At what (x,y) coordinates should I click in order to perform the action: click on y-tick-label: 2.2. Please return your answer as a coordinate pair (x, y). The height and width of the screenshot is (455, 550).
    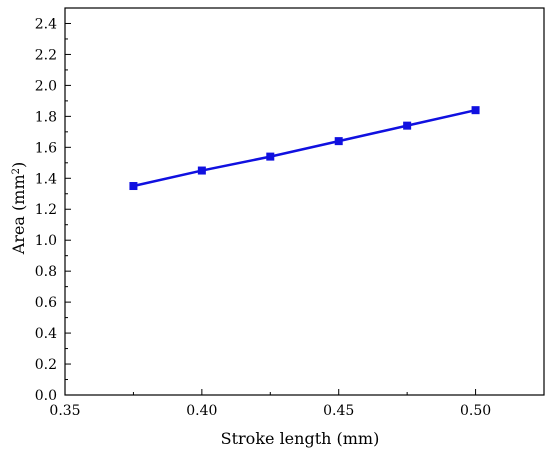
    Looking at the image, I should click on (46, 55).